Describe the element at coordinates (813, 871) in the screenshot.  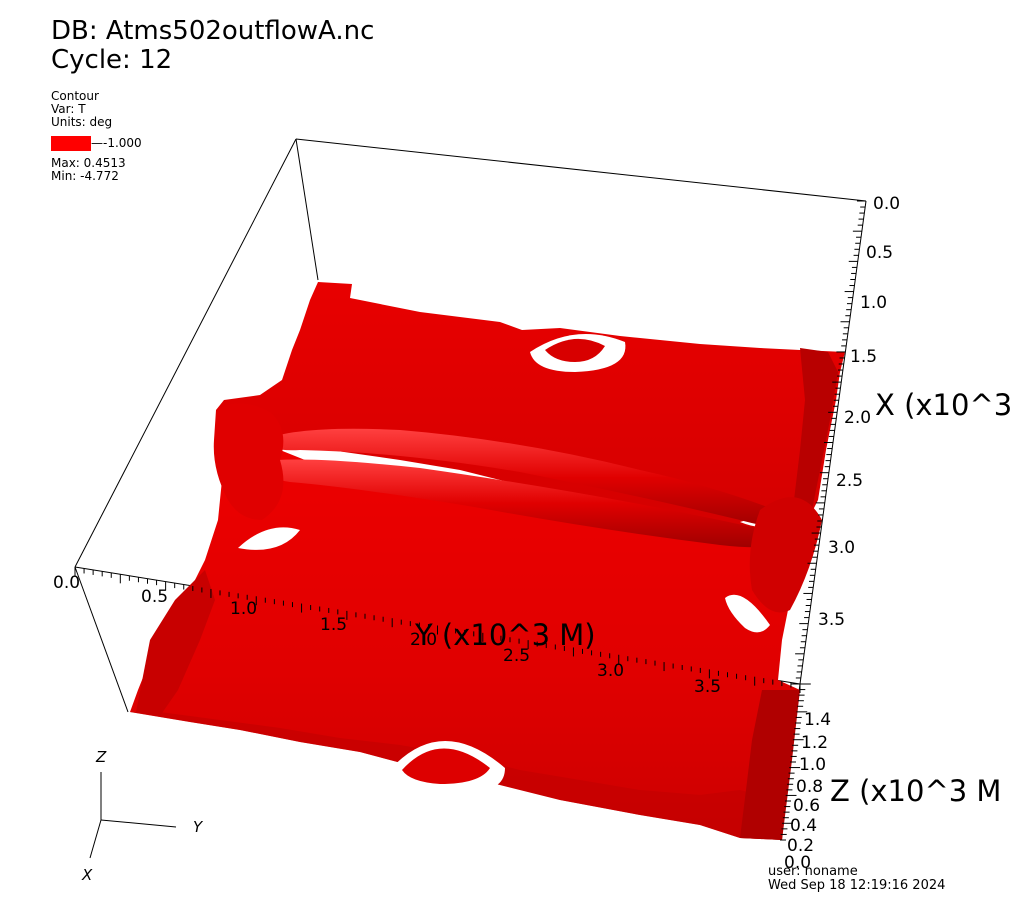
I see `user-label: user: noname` at that location.